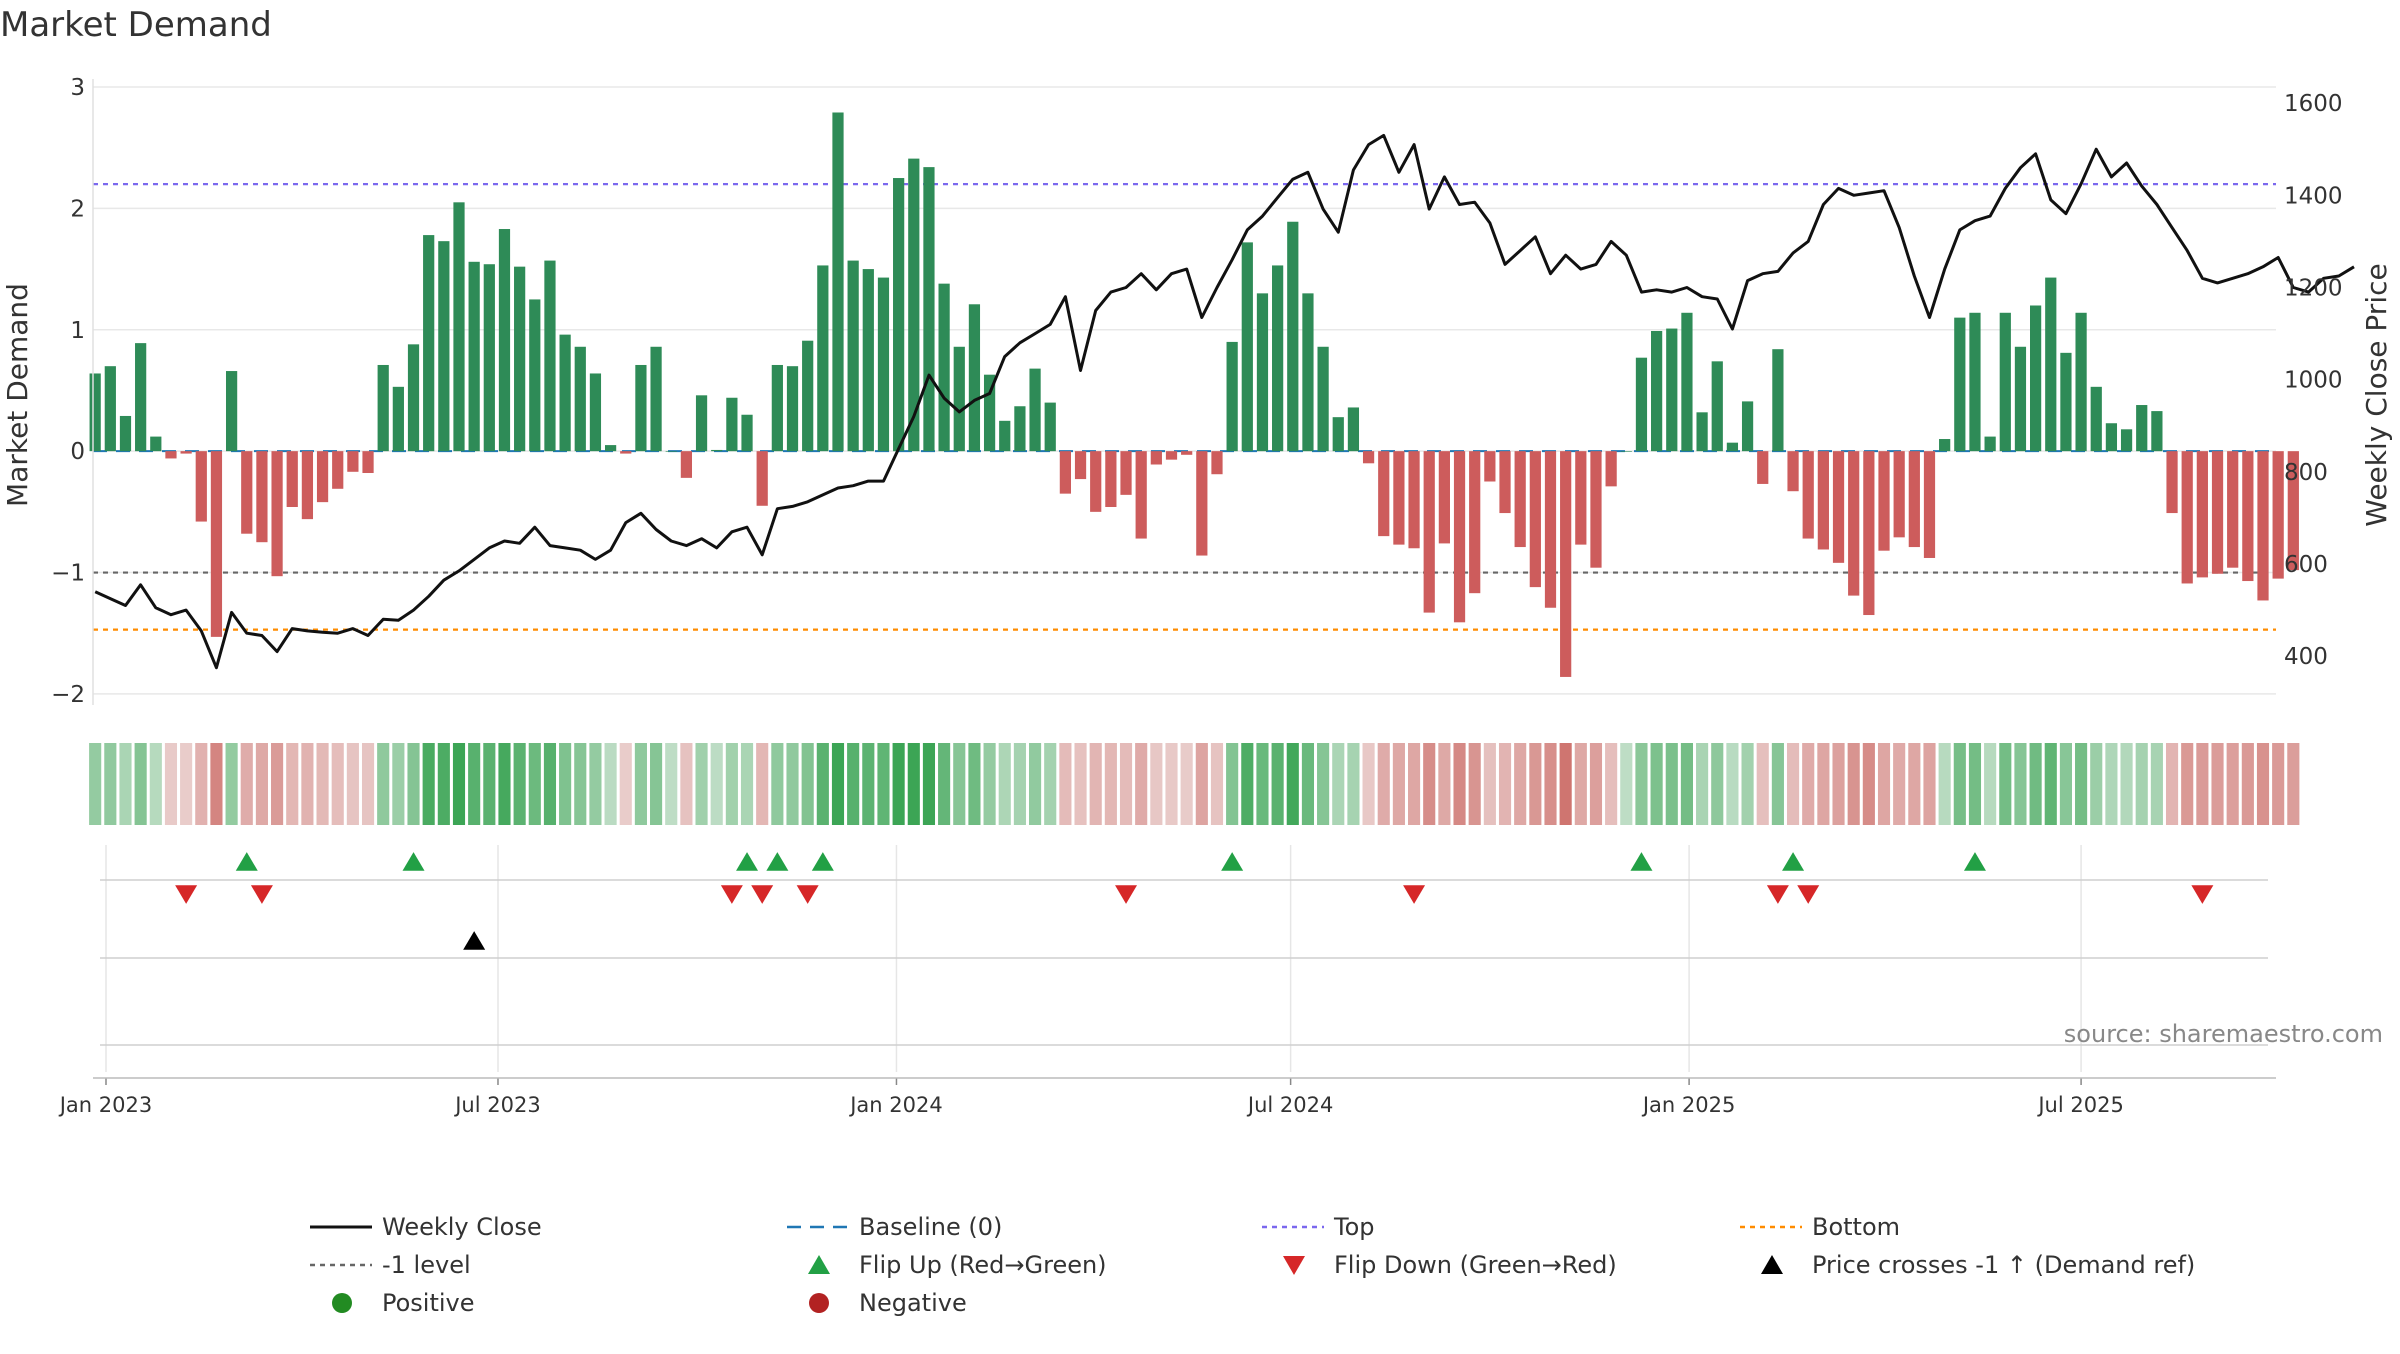 The image size is (2400, 1354). Describe the element at coordinates (1289, 1105) in the screenshot. I see `x-tick-label: Jul 2024` at that location.